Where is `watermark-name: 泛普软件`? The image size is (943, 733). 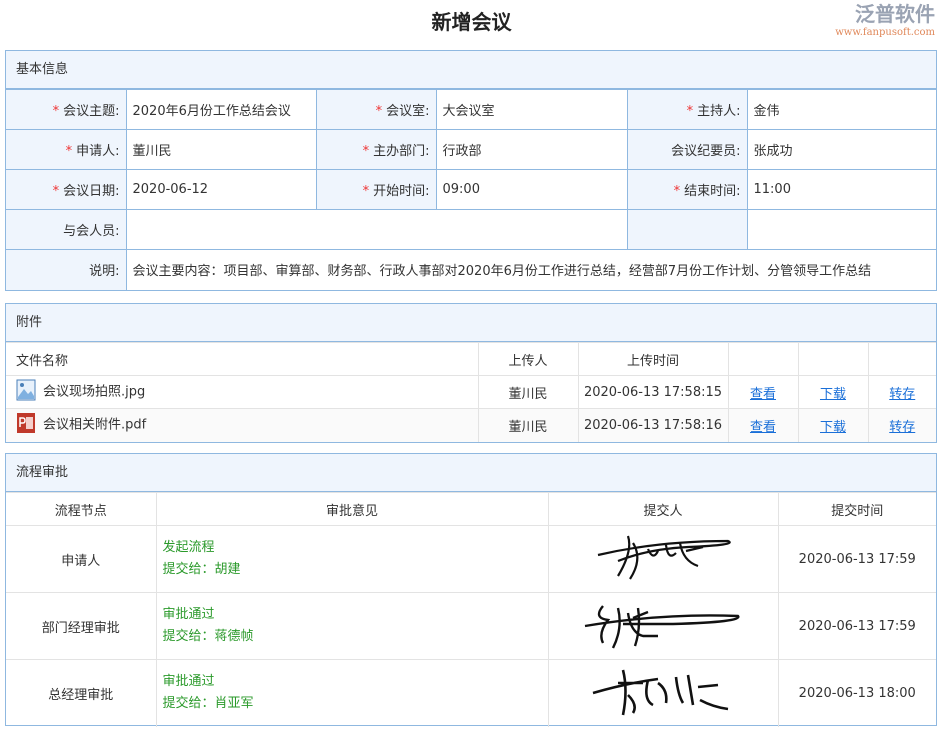
watermark-name: 泛普软件 is located at coordinates (895, 14).